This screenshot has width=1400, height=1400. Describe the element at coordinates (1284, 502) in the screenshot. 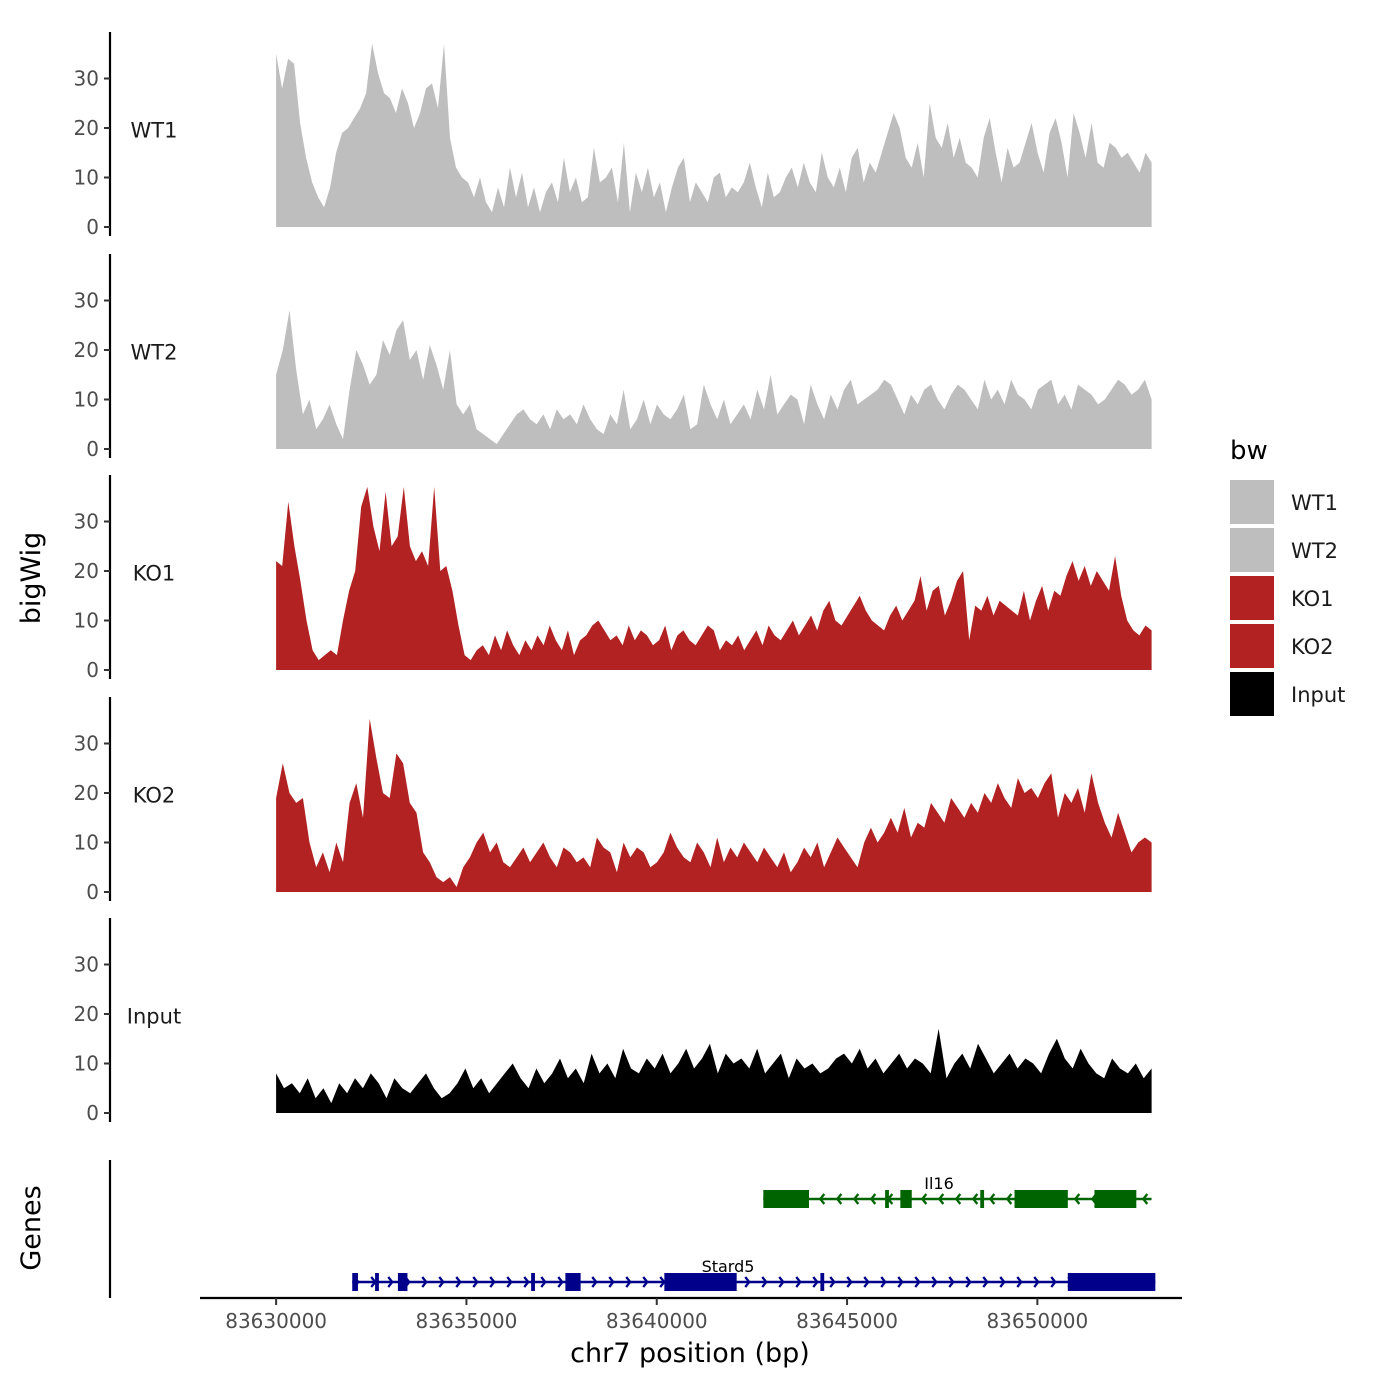

I see `legend-item-wt1: WT1` at that location.